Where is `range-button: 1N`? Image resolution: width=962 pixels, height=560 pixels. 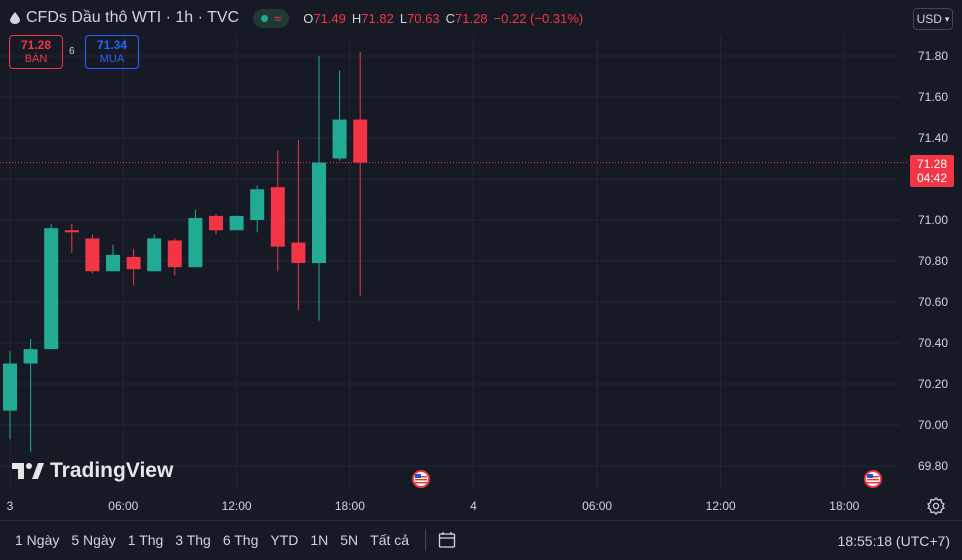 range-button: 1N is located at coordinates (319, 540).